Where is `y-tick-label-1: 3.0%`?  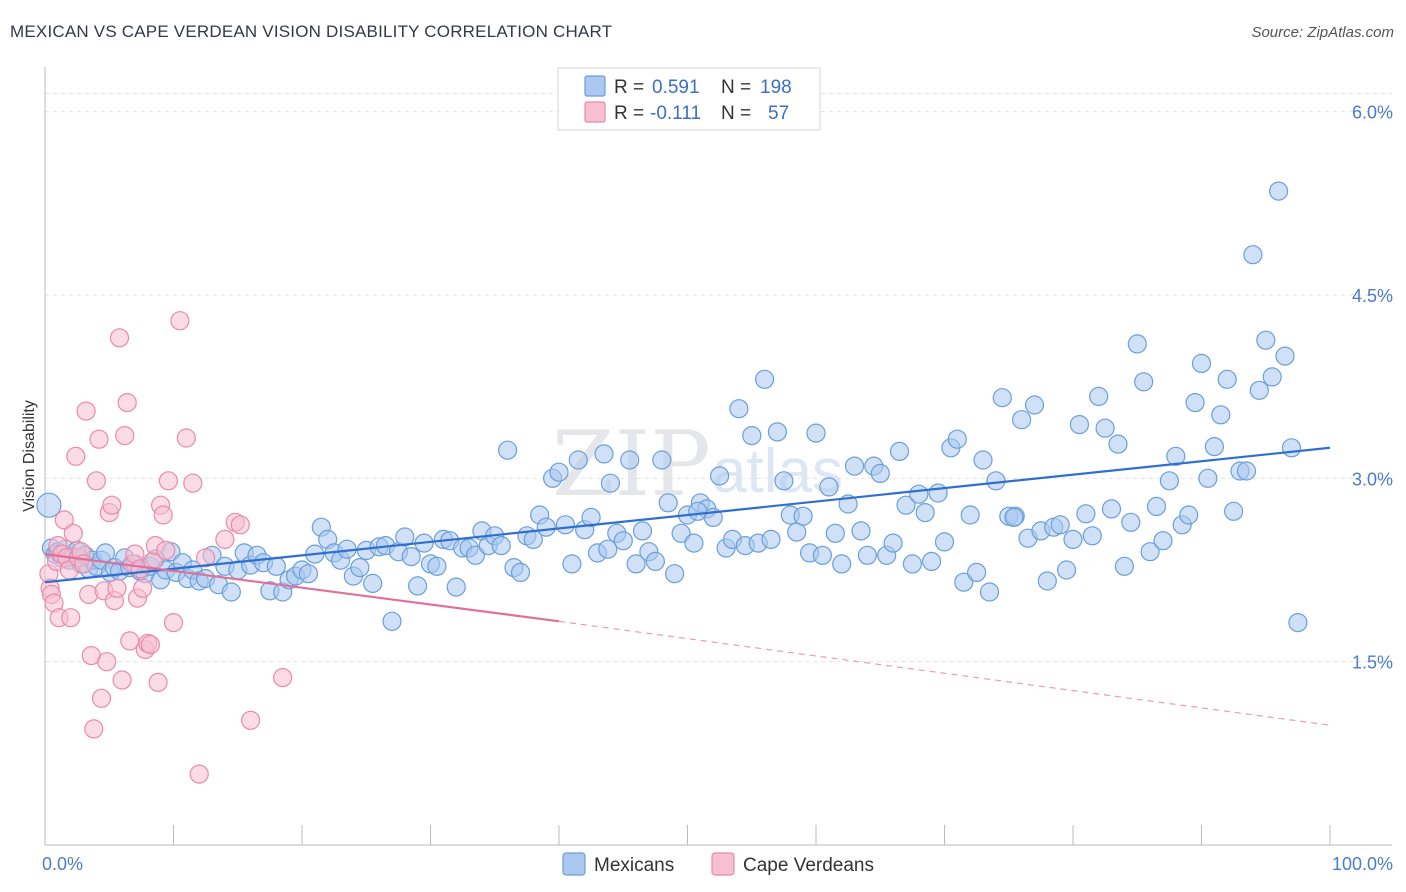 y-tick-label-1: 3.0% is located at coordinates (1372, 479).